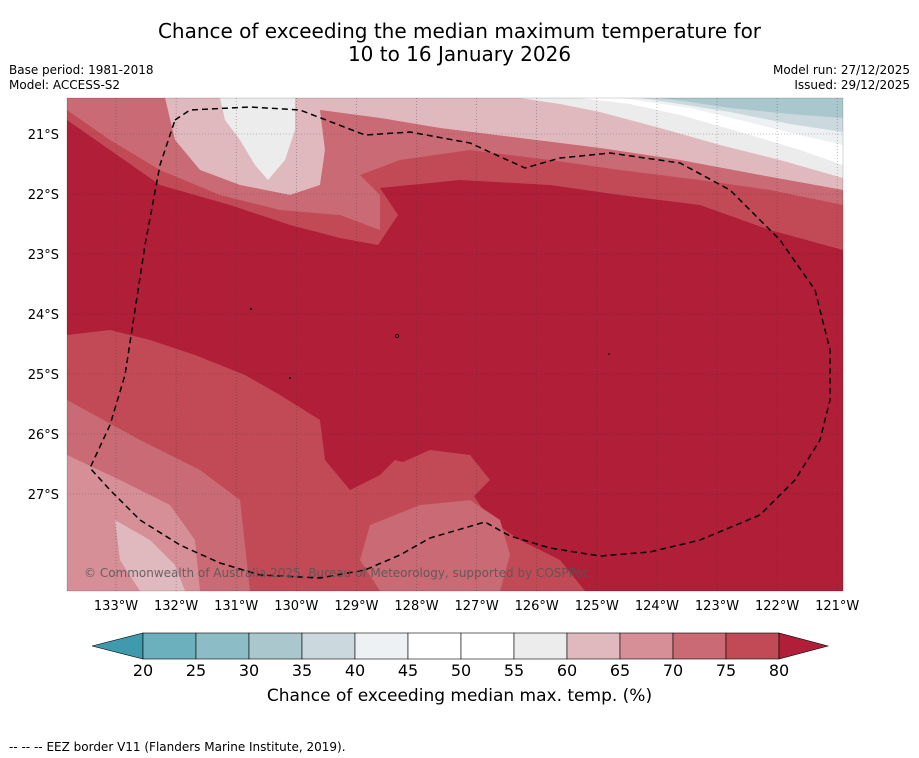 This screenshot has width=919, height=758. Describe the element at coordinates (726, 670) in the screenshot. I see `colorbar-tick-label: 75` at that location.